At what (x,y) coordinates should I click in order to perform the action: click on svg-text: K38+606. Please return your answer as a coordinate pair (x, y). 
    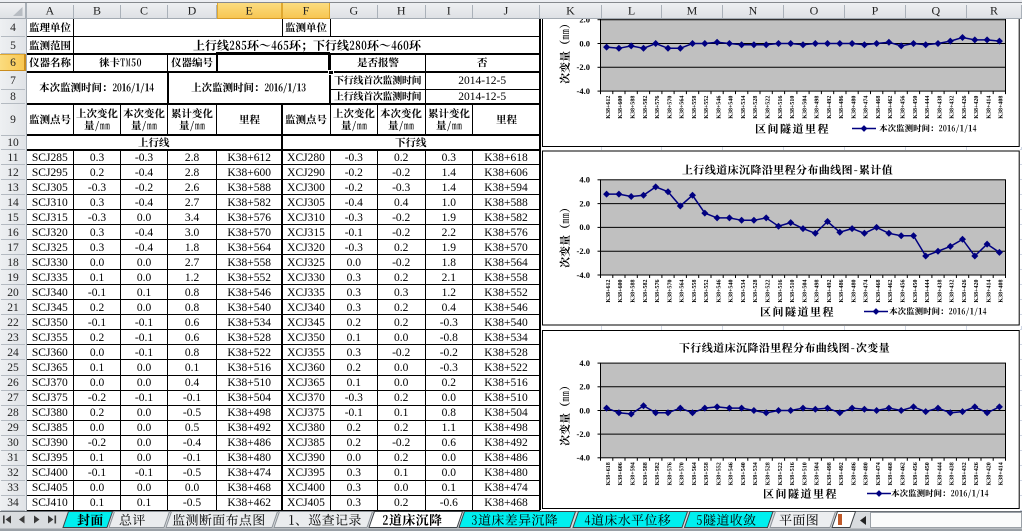
    Looking at the image, I should click on (621, 473).